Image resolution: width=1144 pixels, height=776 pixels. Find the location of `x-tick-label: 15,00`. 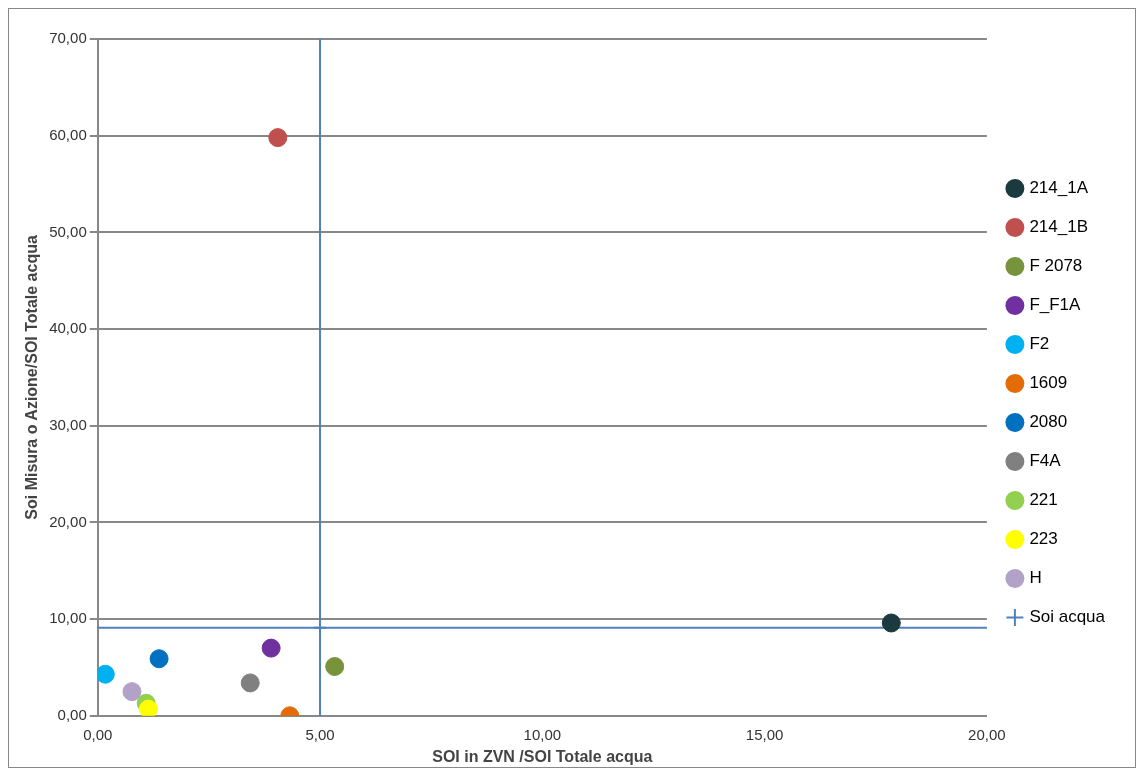

x-tick-label: 15,00 is located at coordinates (764, 734).